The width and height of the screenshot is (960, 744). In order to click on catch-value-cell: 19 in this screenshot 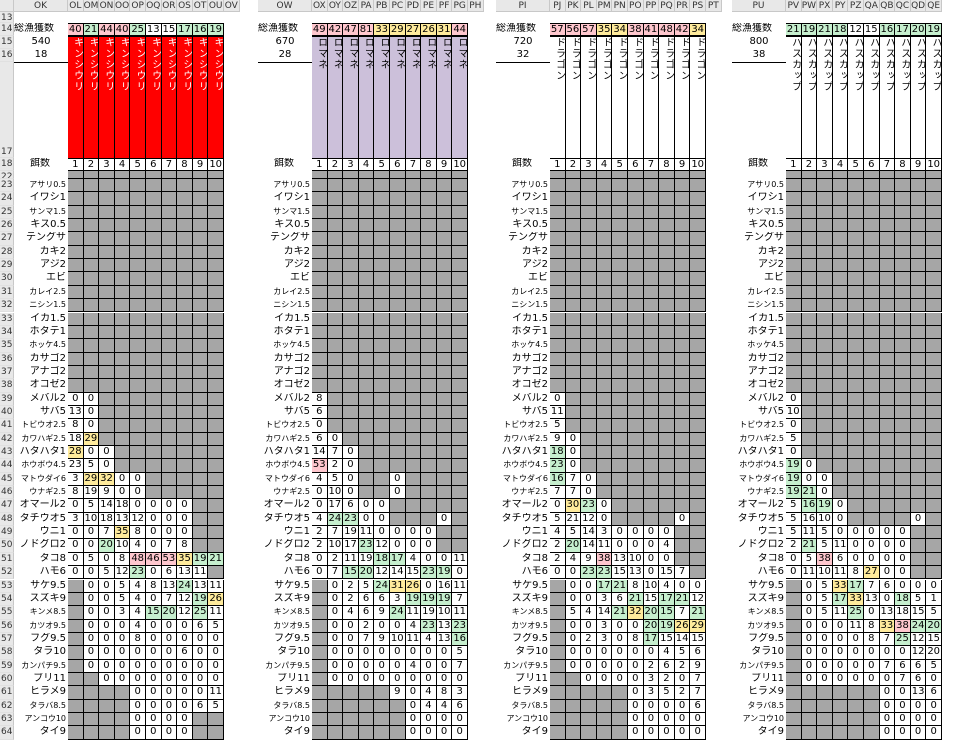, I will do `click(429, 599)`.